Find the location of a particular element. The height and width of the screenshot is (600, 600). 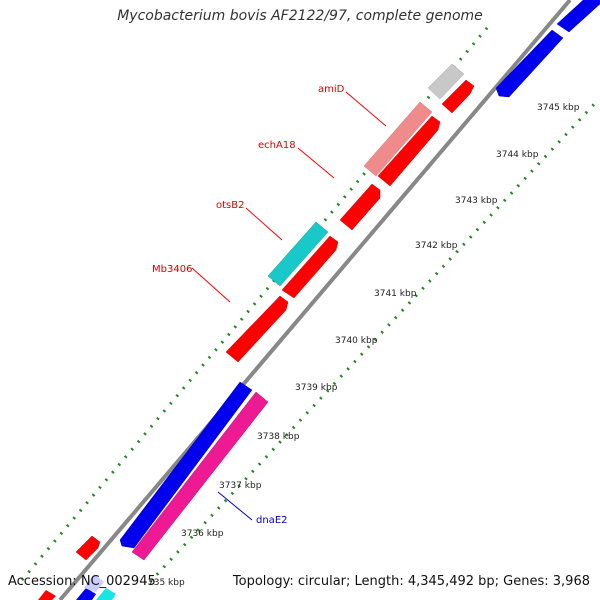

leader-amid is located at coordinates (366, 109).